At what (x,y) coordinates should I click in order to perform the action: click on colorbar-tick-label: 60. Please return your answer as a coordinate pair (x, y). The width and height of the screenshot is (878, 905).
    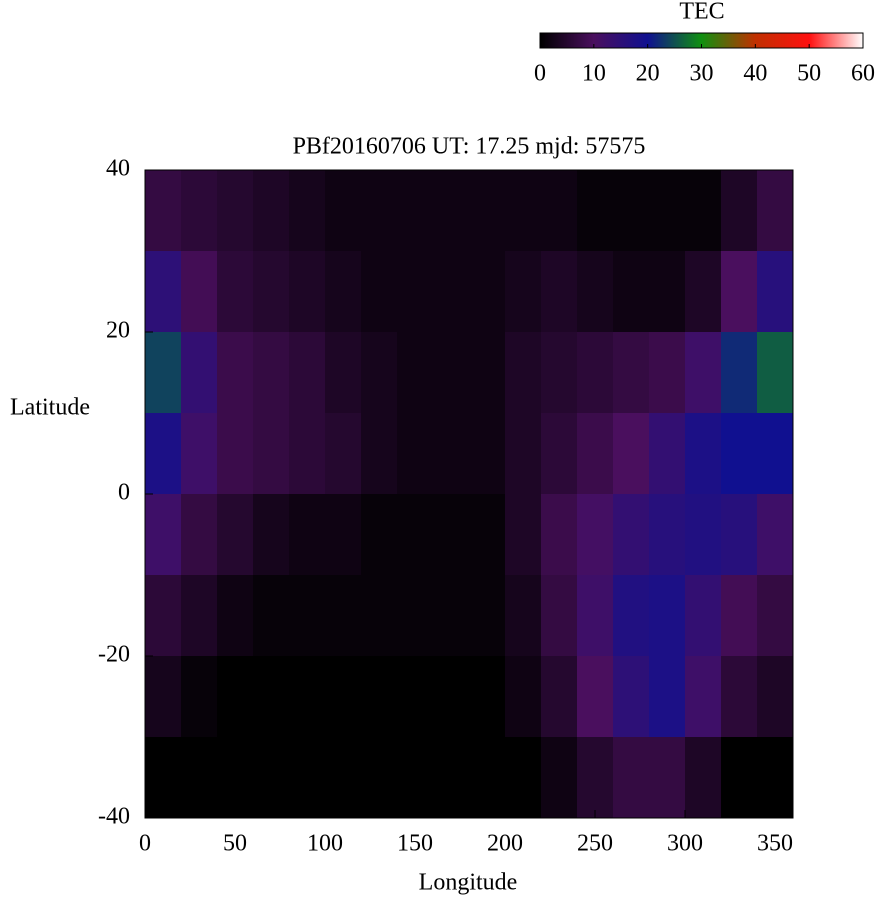
    Looking at the image, I should click on (863, 74).